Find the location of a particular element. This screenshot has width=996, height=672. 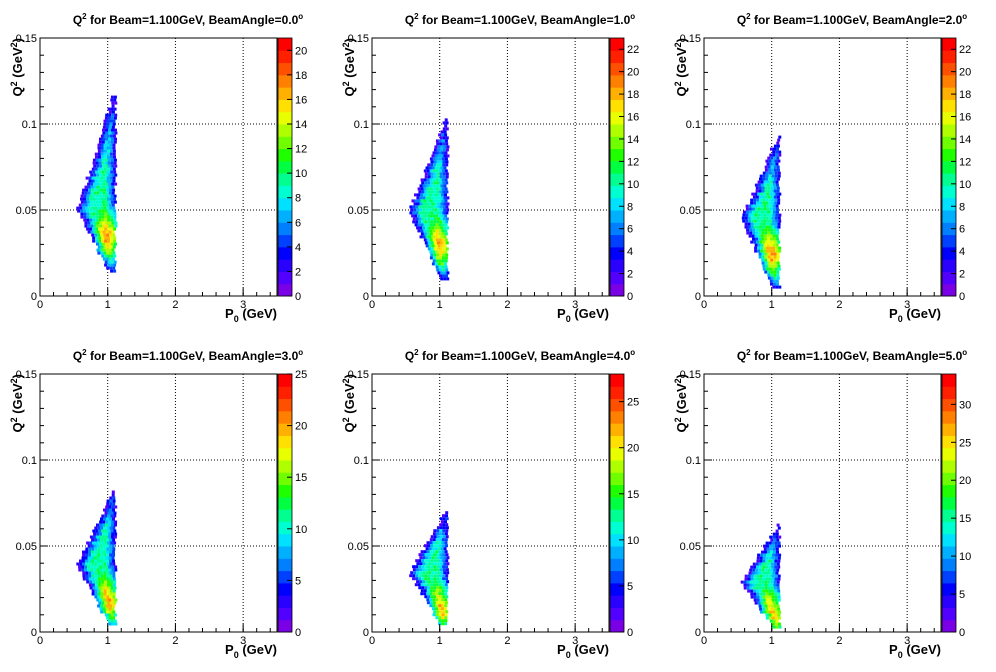

x-tick-label: 2 is located at coordinates (175, 641).